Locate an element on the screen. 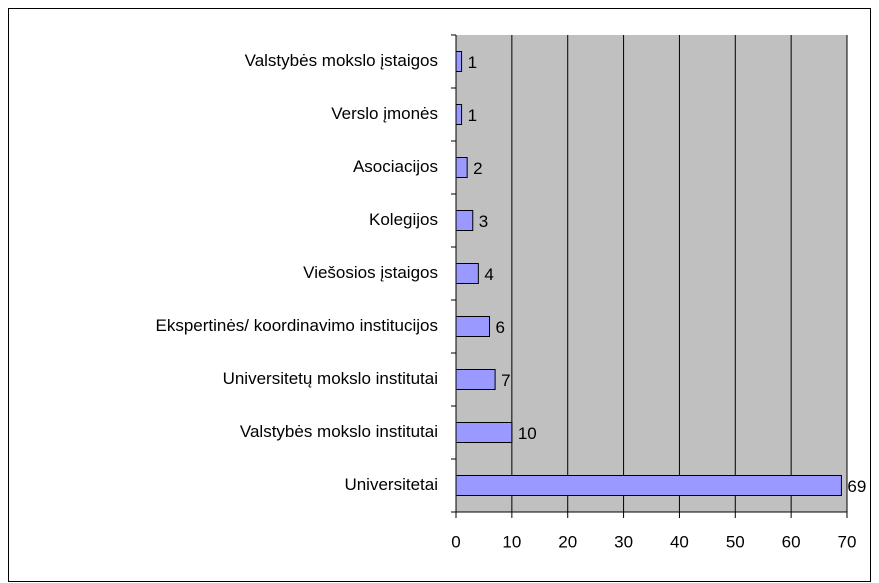 Image resolution: width=879 pixels, height=583 pixels. x-tick-label: 0 is located at coordinates (455, 541).